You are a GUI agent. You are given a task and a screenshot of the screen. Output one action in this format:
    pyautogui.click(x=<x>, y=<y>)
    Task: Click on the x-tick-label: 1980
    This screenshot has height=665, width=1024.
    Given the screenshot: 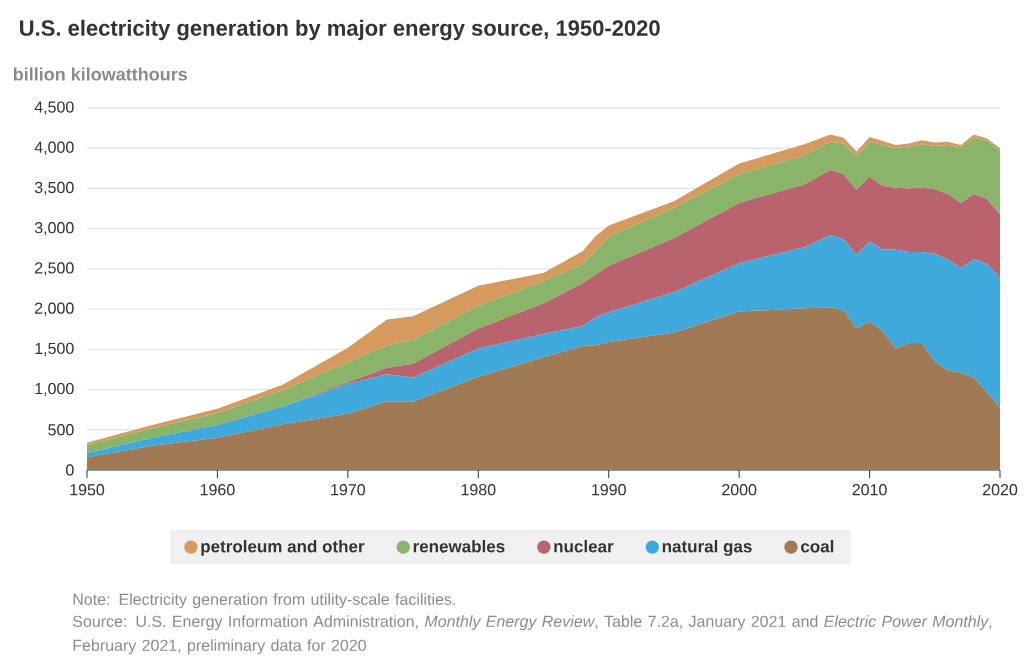 What is the action you would take?
    pyautogui.click(x=478, y=490)
    